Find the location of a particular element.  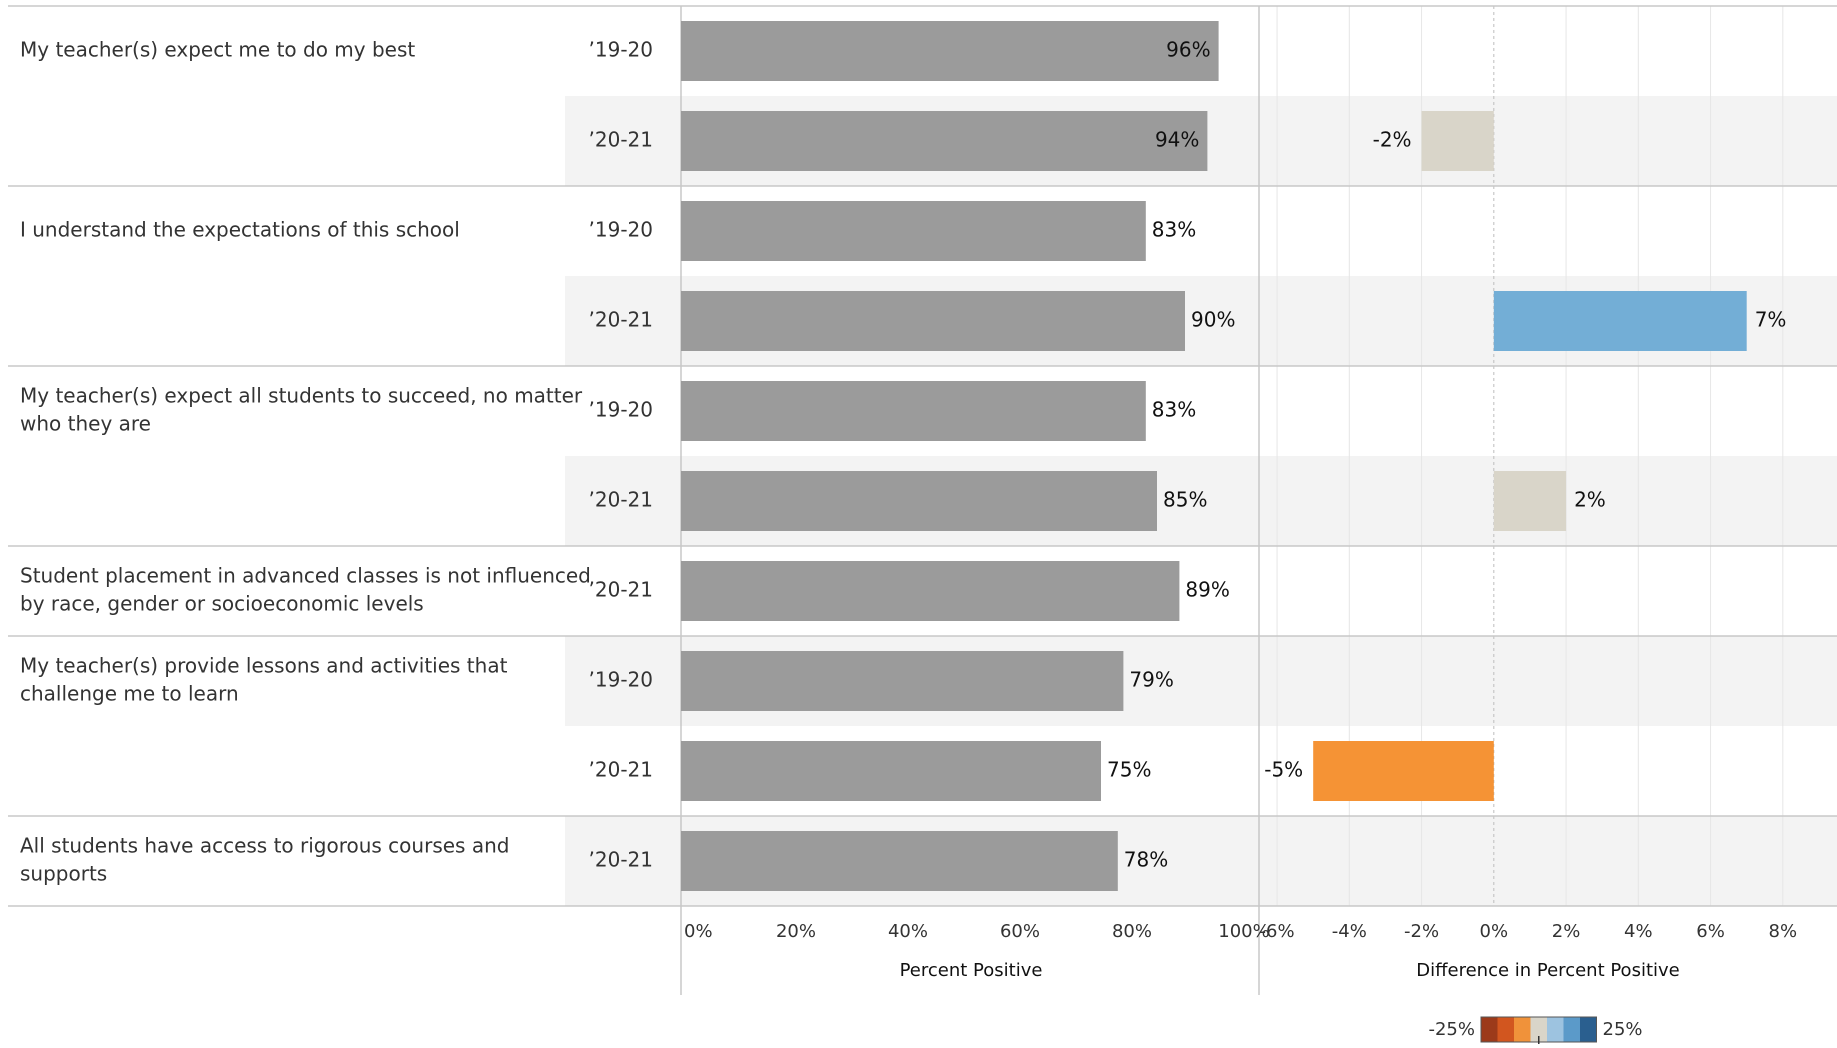

percent-value-label: 90% is located at coordinates (1213, 320).